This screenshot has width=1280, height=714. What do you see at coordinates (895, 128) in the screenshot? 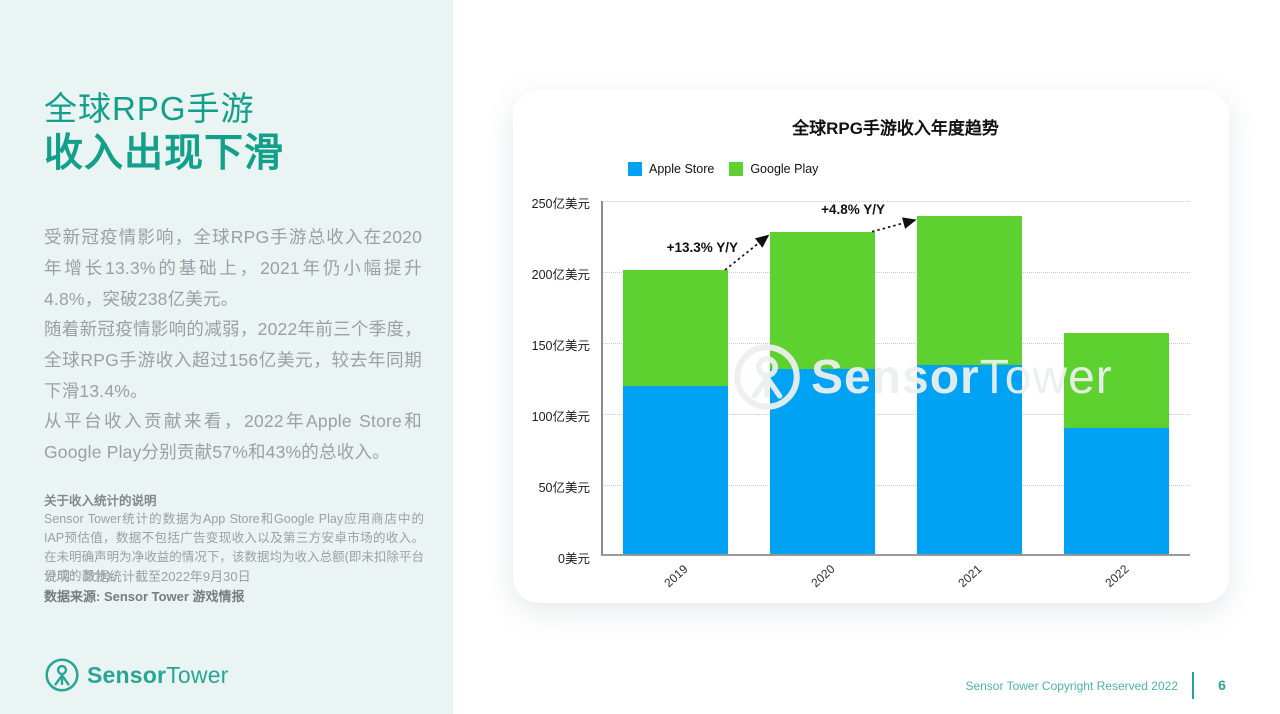
I see `chart-title: 全球RPG手游收入年度趋势` at bounding box center [895, 128].